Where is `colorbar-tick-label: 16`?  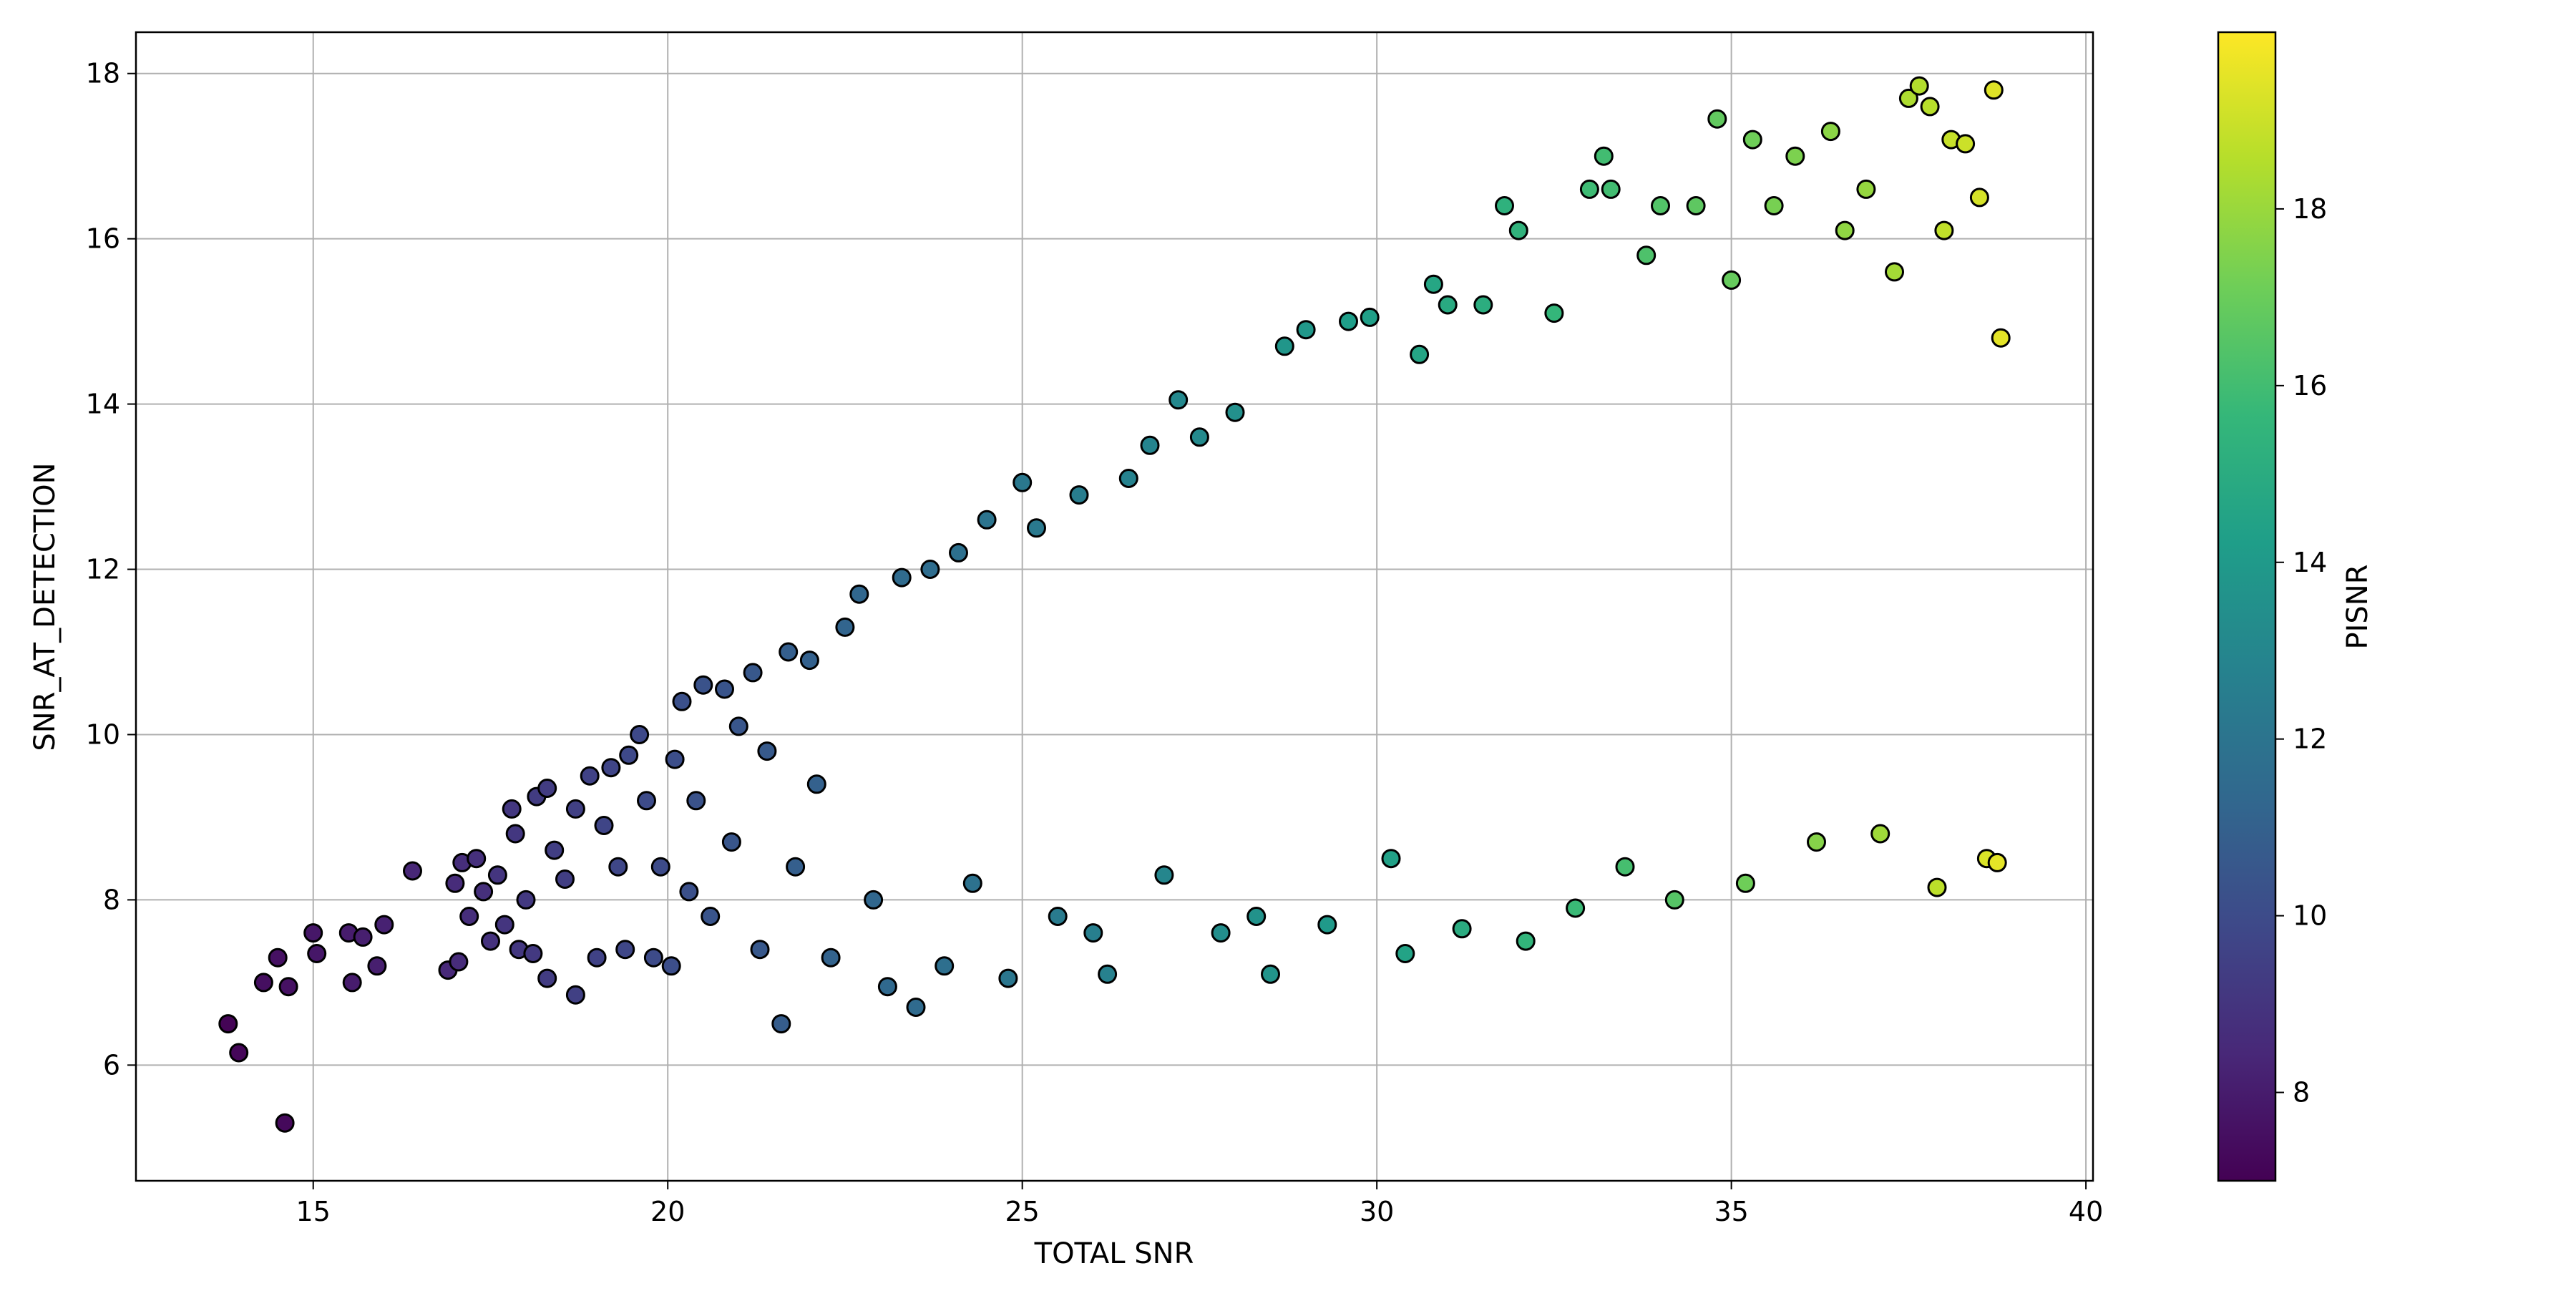 colorbar-tick-label: 16 is located at coordinates (2310, 385).